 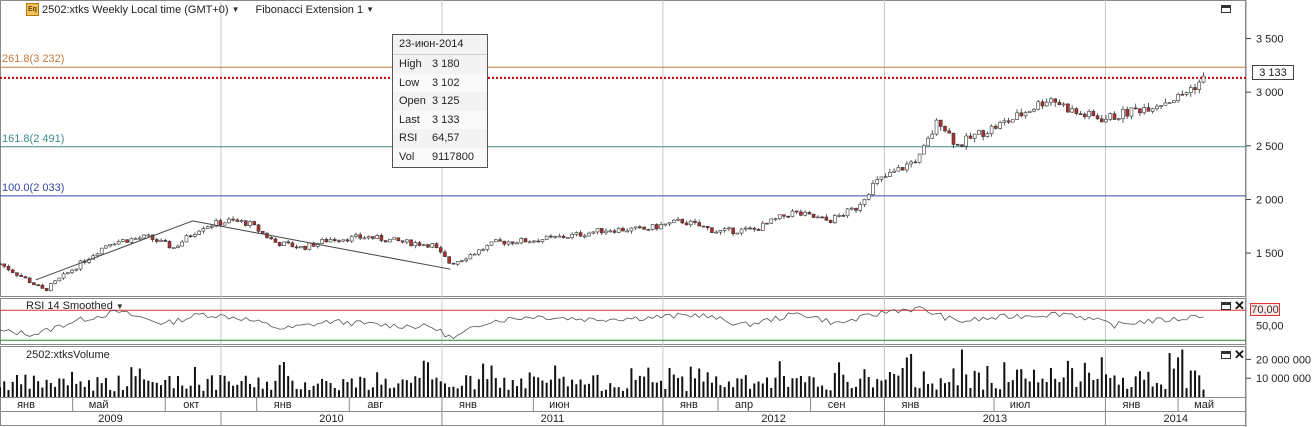 I want to click on month-tick-label: сен, so click(x=837, y=405).